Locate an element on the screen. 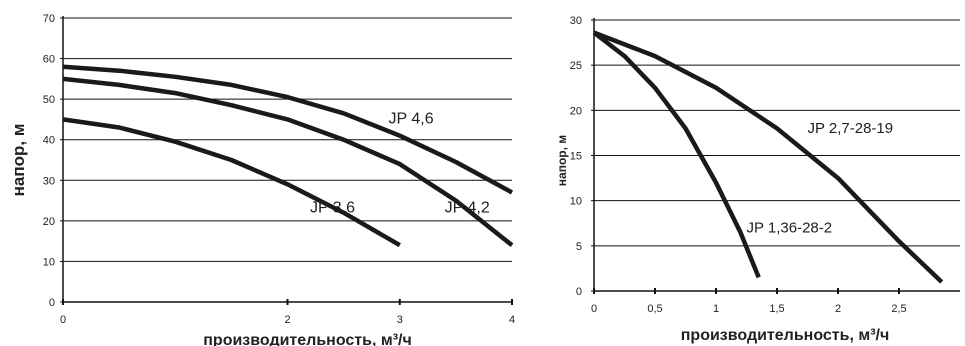  y-tick-label: 15 is located at coordinates (576, 157).